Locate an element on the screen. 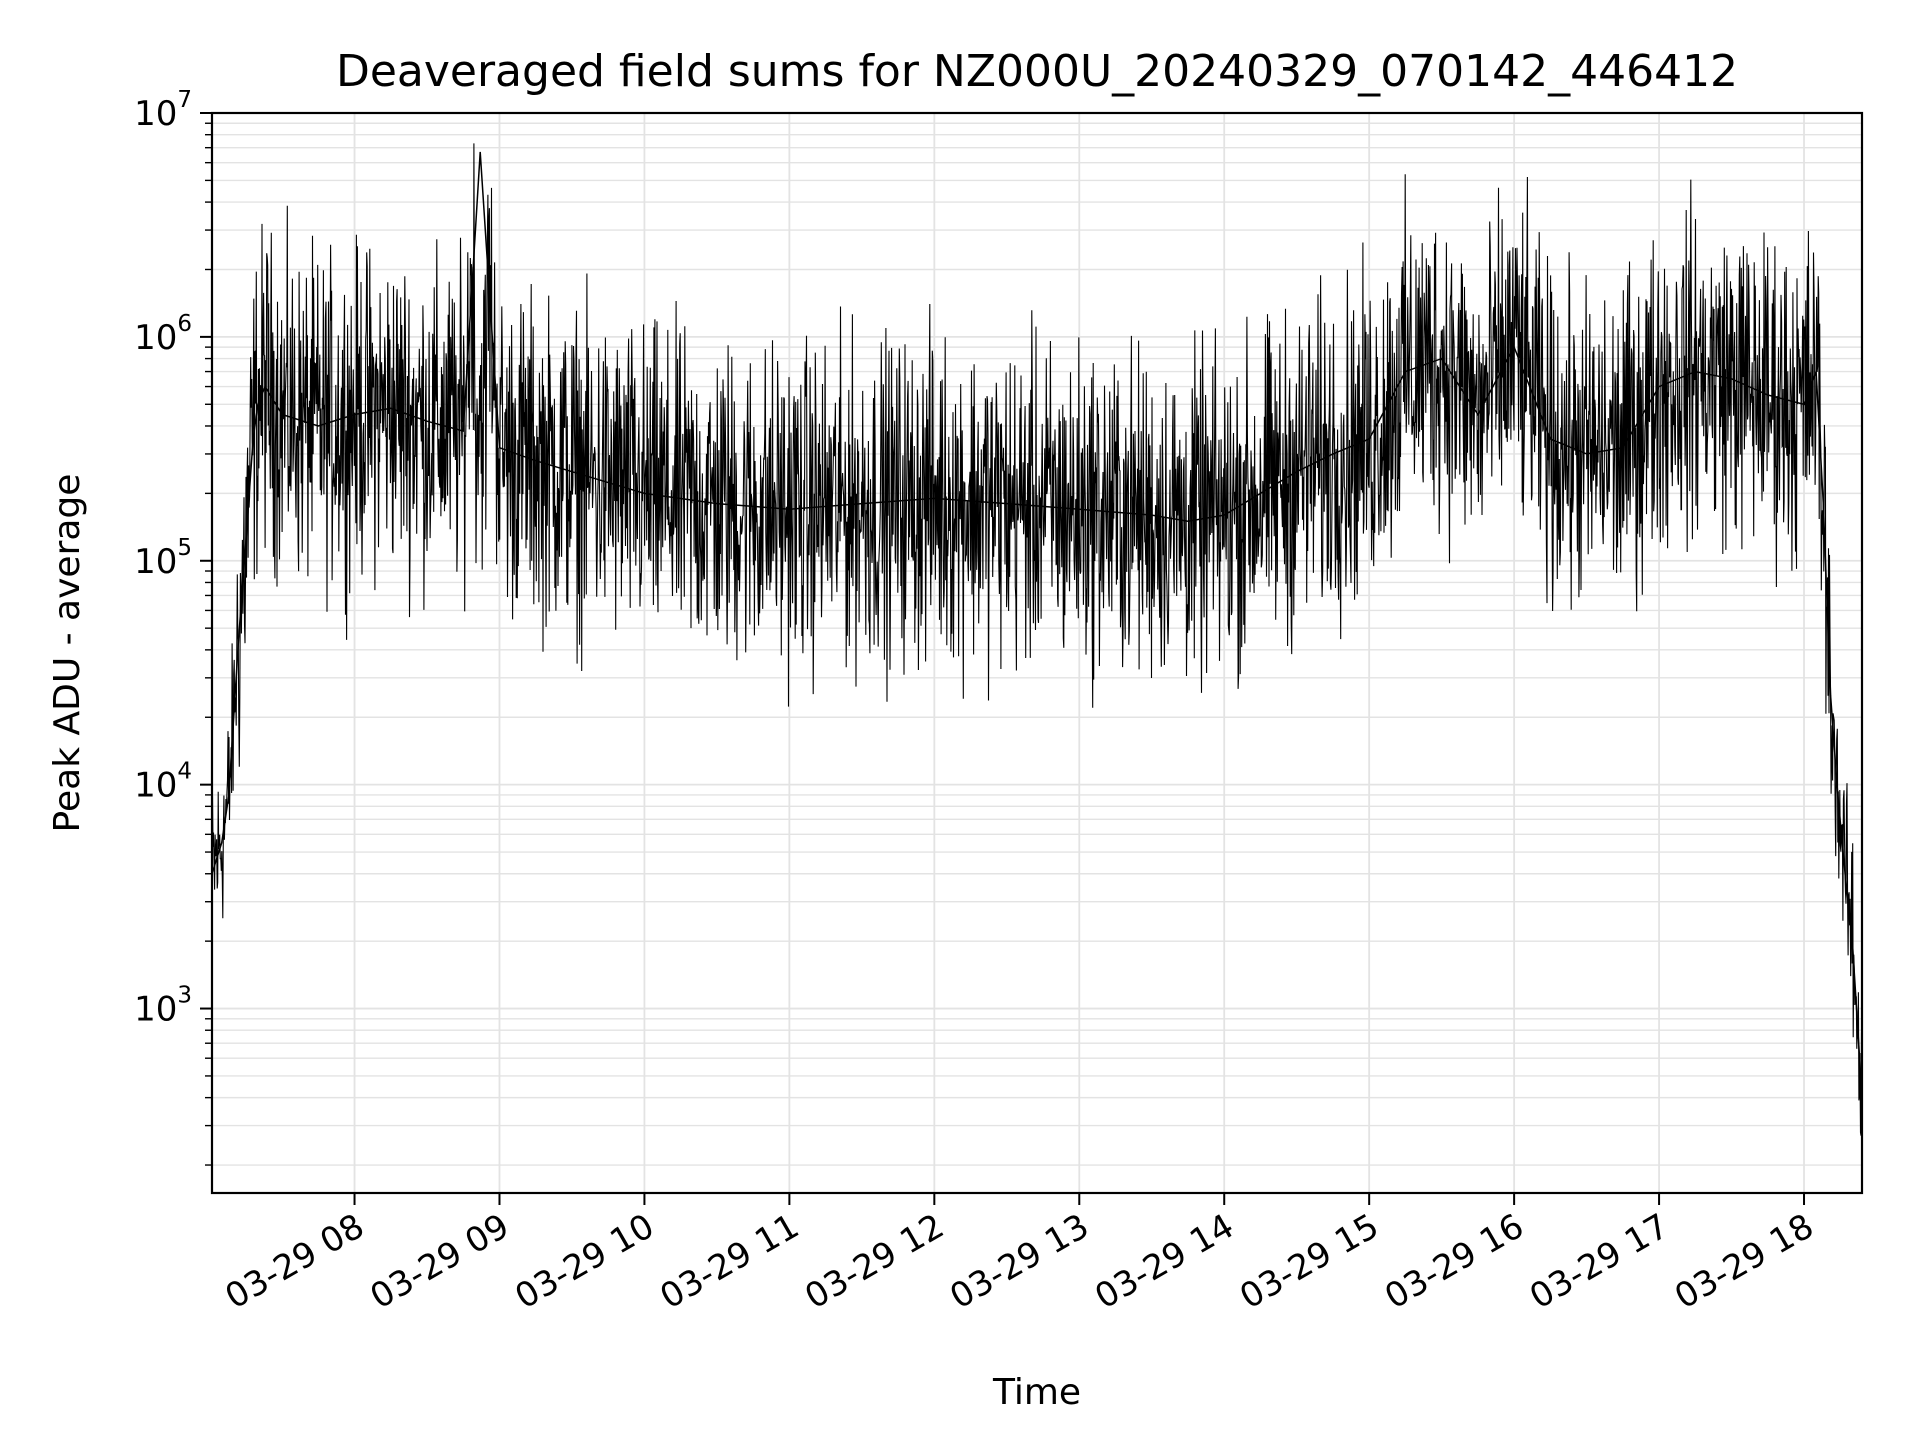 This screenshot has width=1920, height=1440. x-tick-label: 03-29 17 is located at coordinates (1599, 1261).